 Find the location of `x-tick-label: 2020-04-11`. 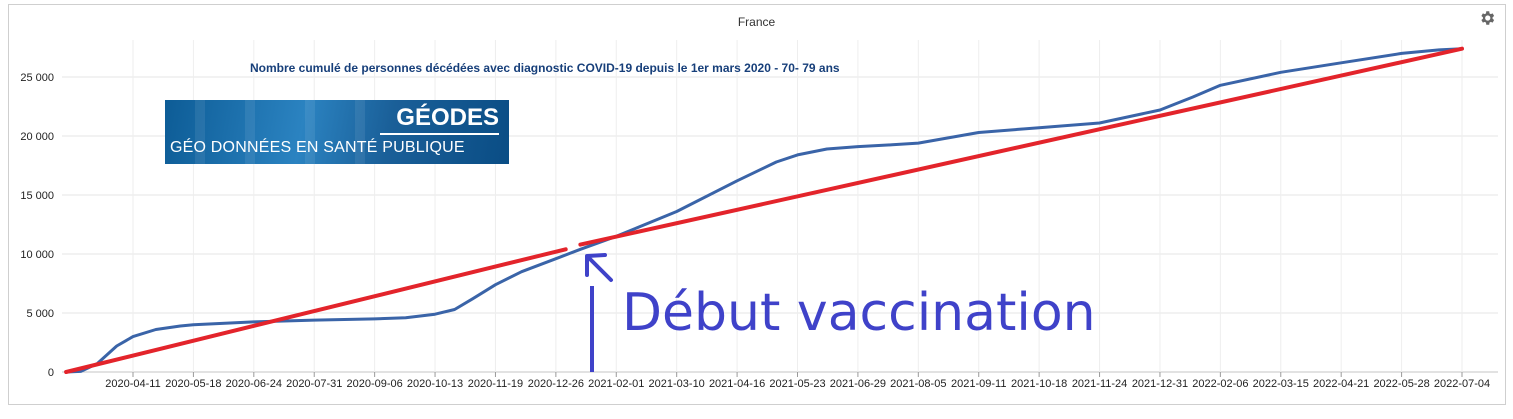

x-tick-label: 2020-04-11 is located at coordinates (132, 384).